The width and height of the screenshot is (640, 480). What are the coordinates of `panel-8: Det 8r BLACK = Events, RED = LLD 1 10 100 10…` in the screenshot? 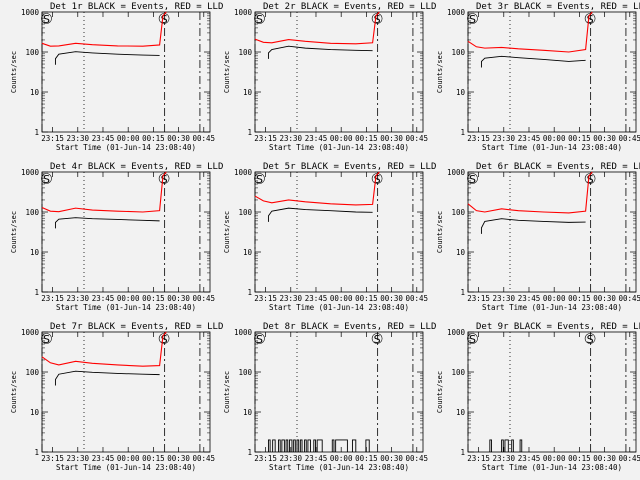 It's located at (329, 397).